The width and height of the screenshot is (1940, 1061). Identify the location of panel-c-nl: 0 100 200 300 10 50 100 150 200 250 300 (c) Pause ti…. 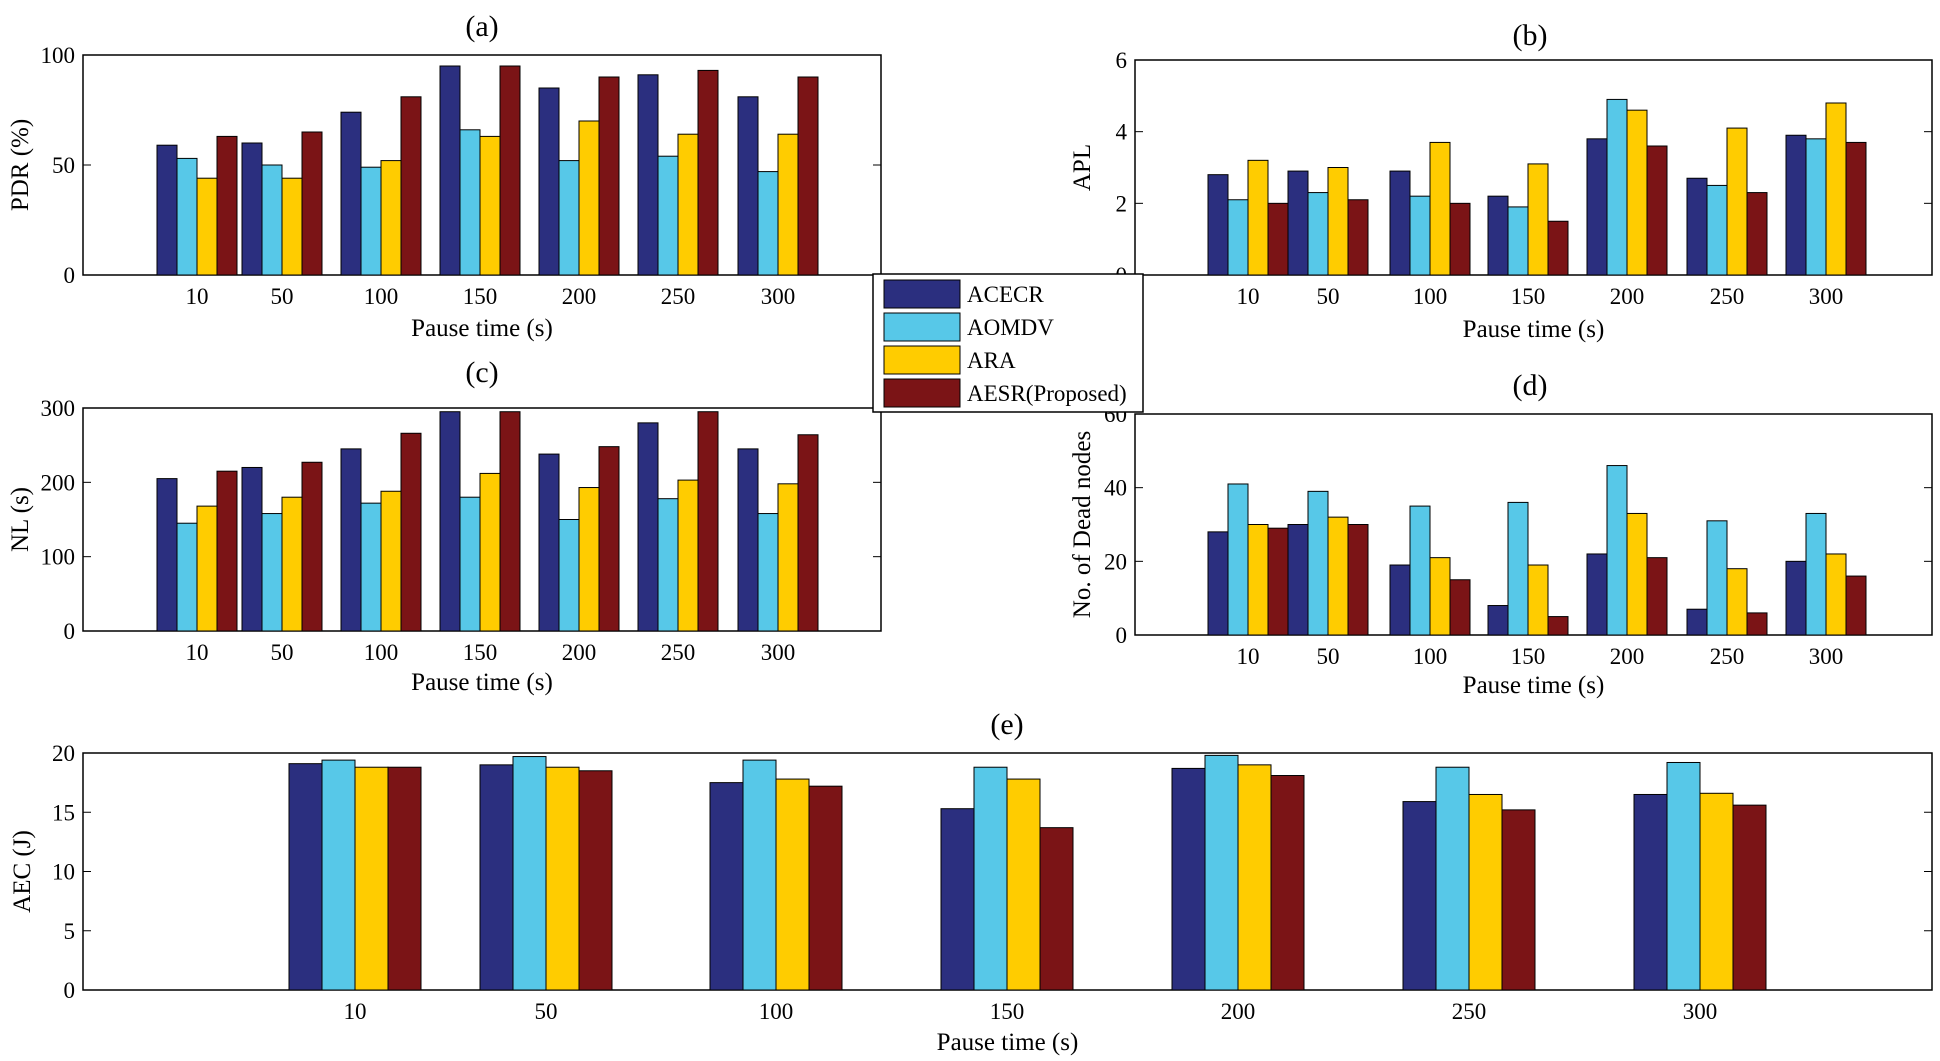
(444, 526).